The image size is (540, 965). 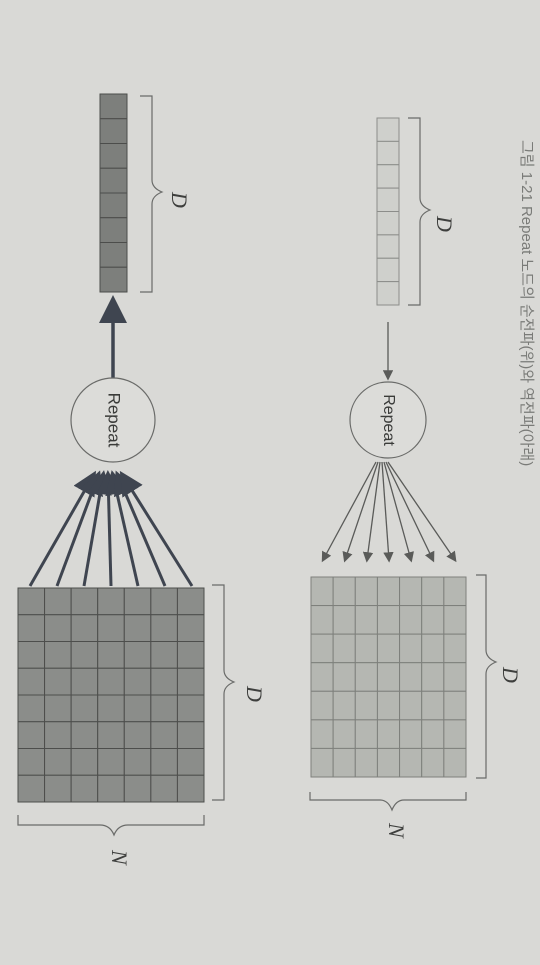 I want to click on backward-fan-arrow, so click(x=156, y=528).